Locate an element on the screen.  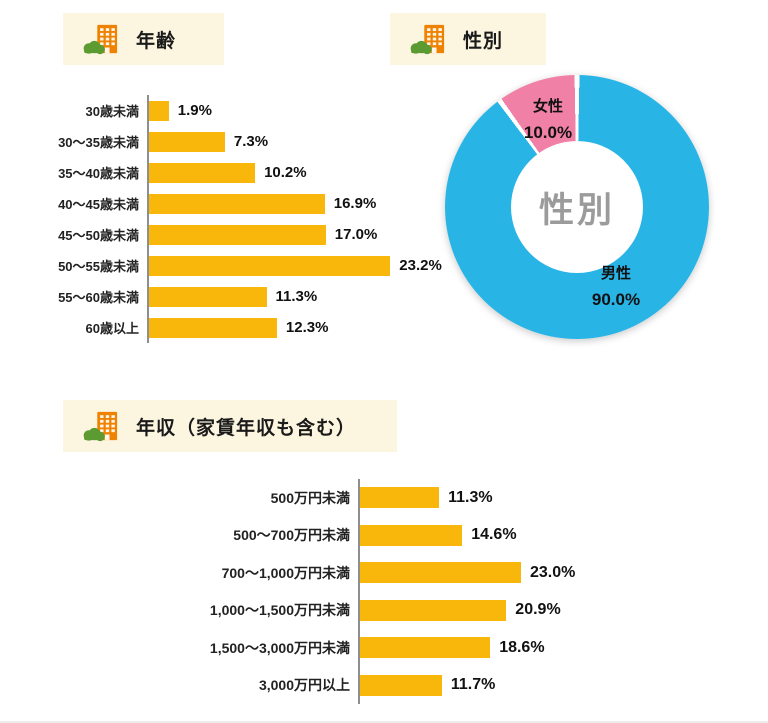
gender-donut-chart: 性別 女性 10.0% 男性 90.0% is located at coordinates (577, 207).